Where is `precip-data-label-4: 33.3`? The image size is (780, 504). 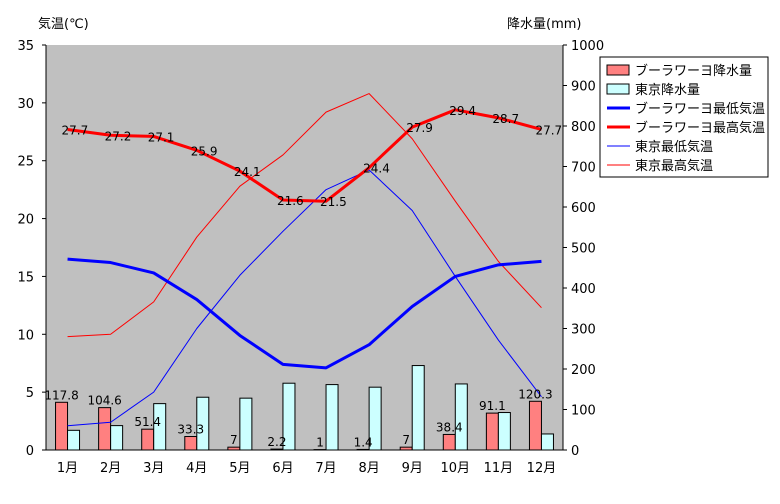 precip-data-label-4: 33.3 is located at coordinates (190, 430).